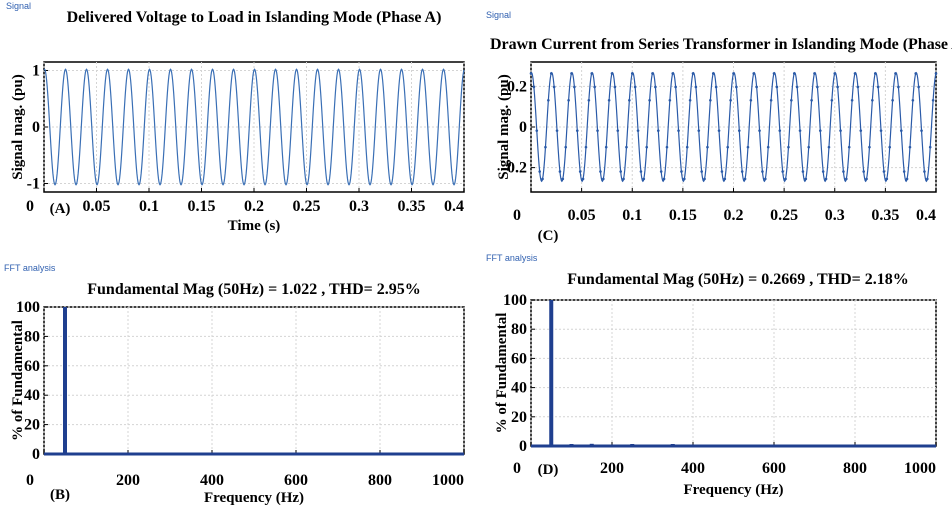 The image size is (952, 512). I want to click on x-tick-label: 200, so click(612, 468).